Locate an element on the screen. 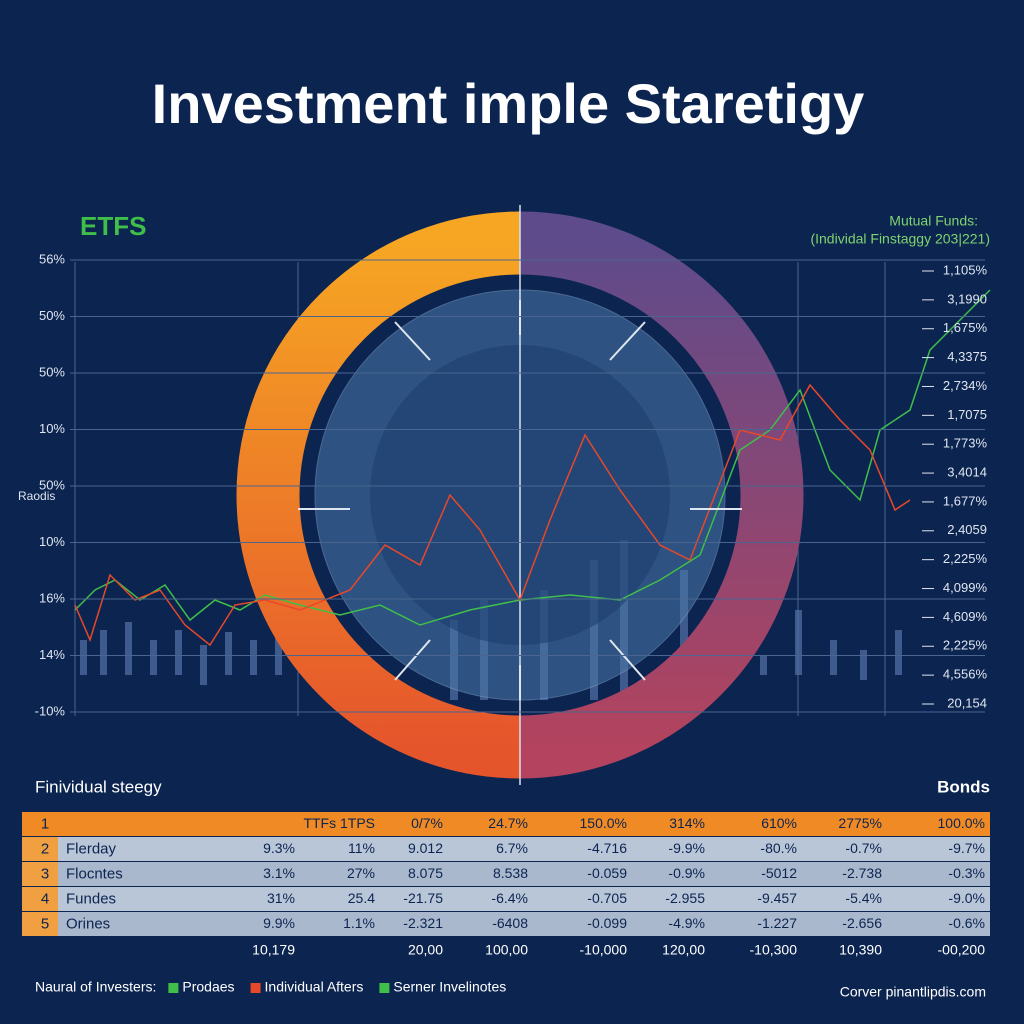  row-number: 1 is located at coordinates (45, 823).